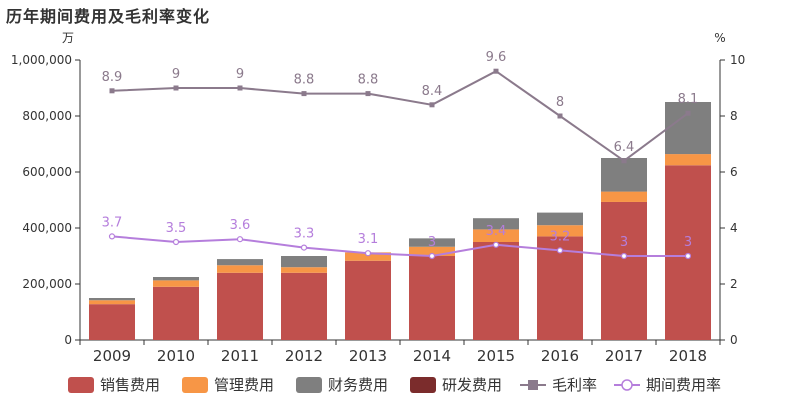 The height and width of the screenshot is (400, 800). What do you see at coordinates (108, 16) in the screenshot?
I see `chart-title: 历年期间费用及毛利率变化` at bounding box center [108, 16].